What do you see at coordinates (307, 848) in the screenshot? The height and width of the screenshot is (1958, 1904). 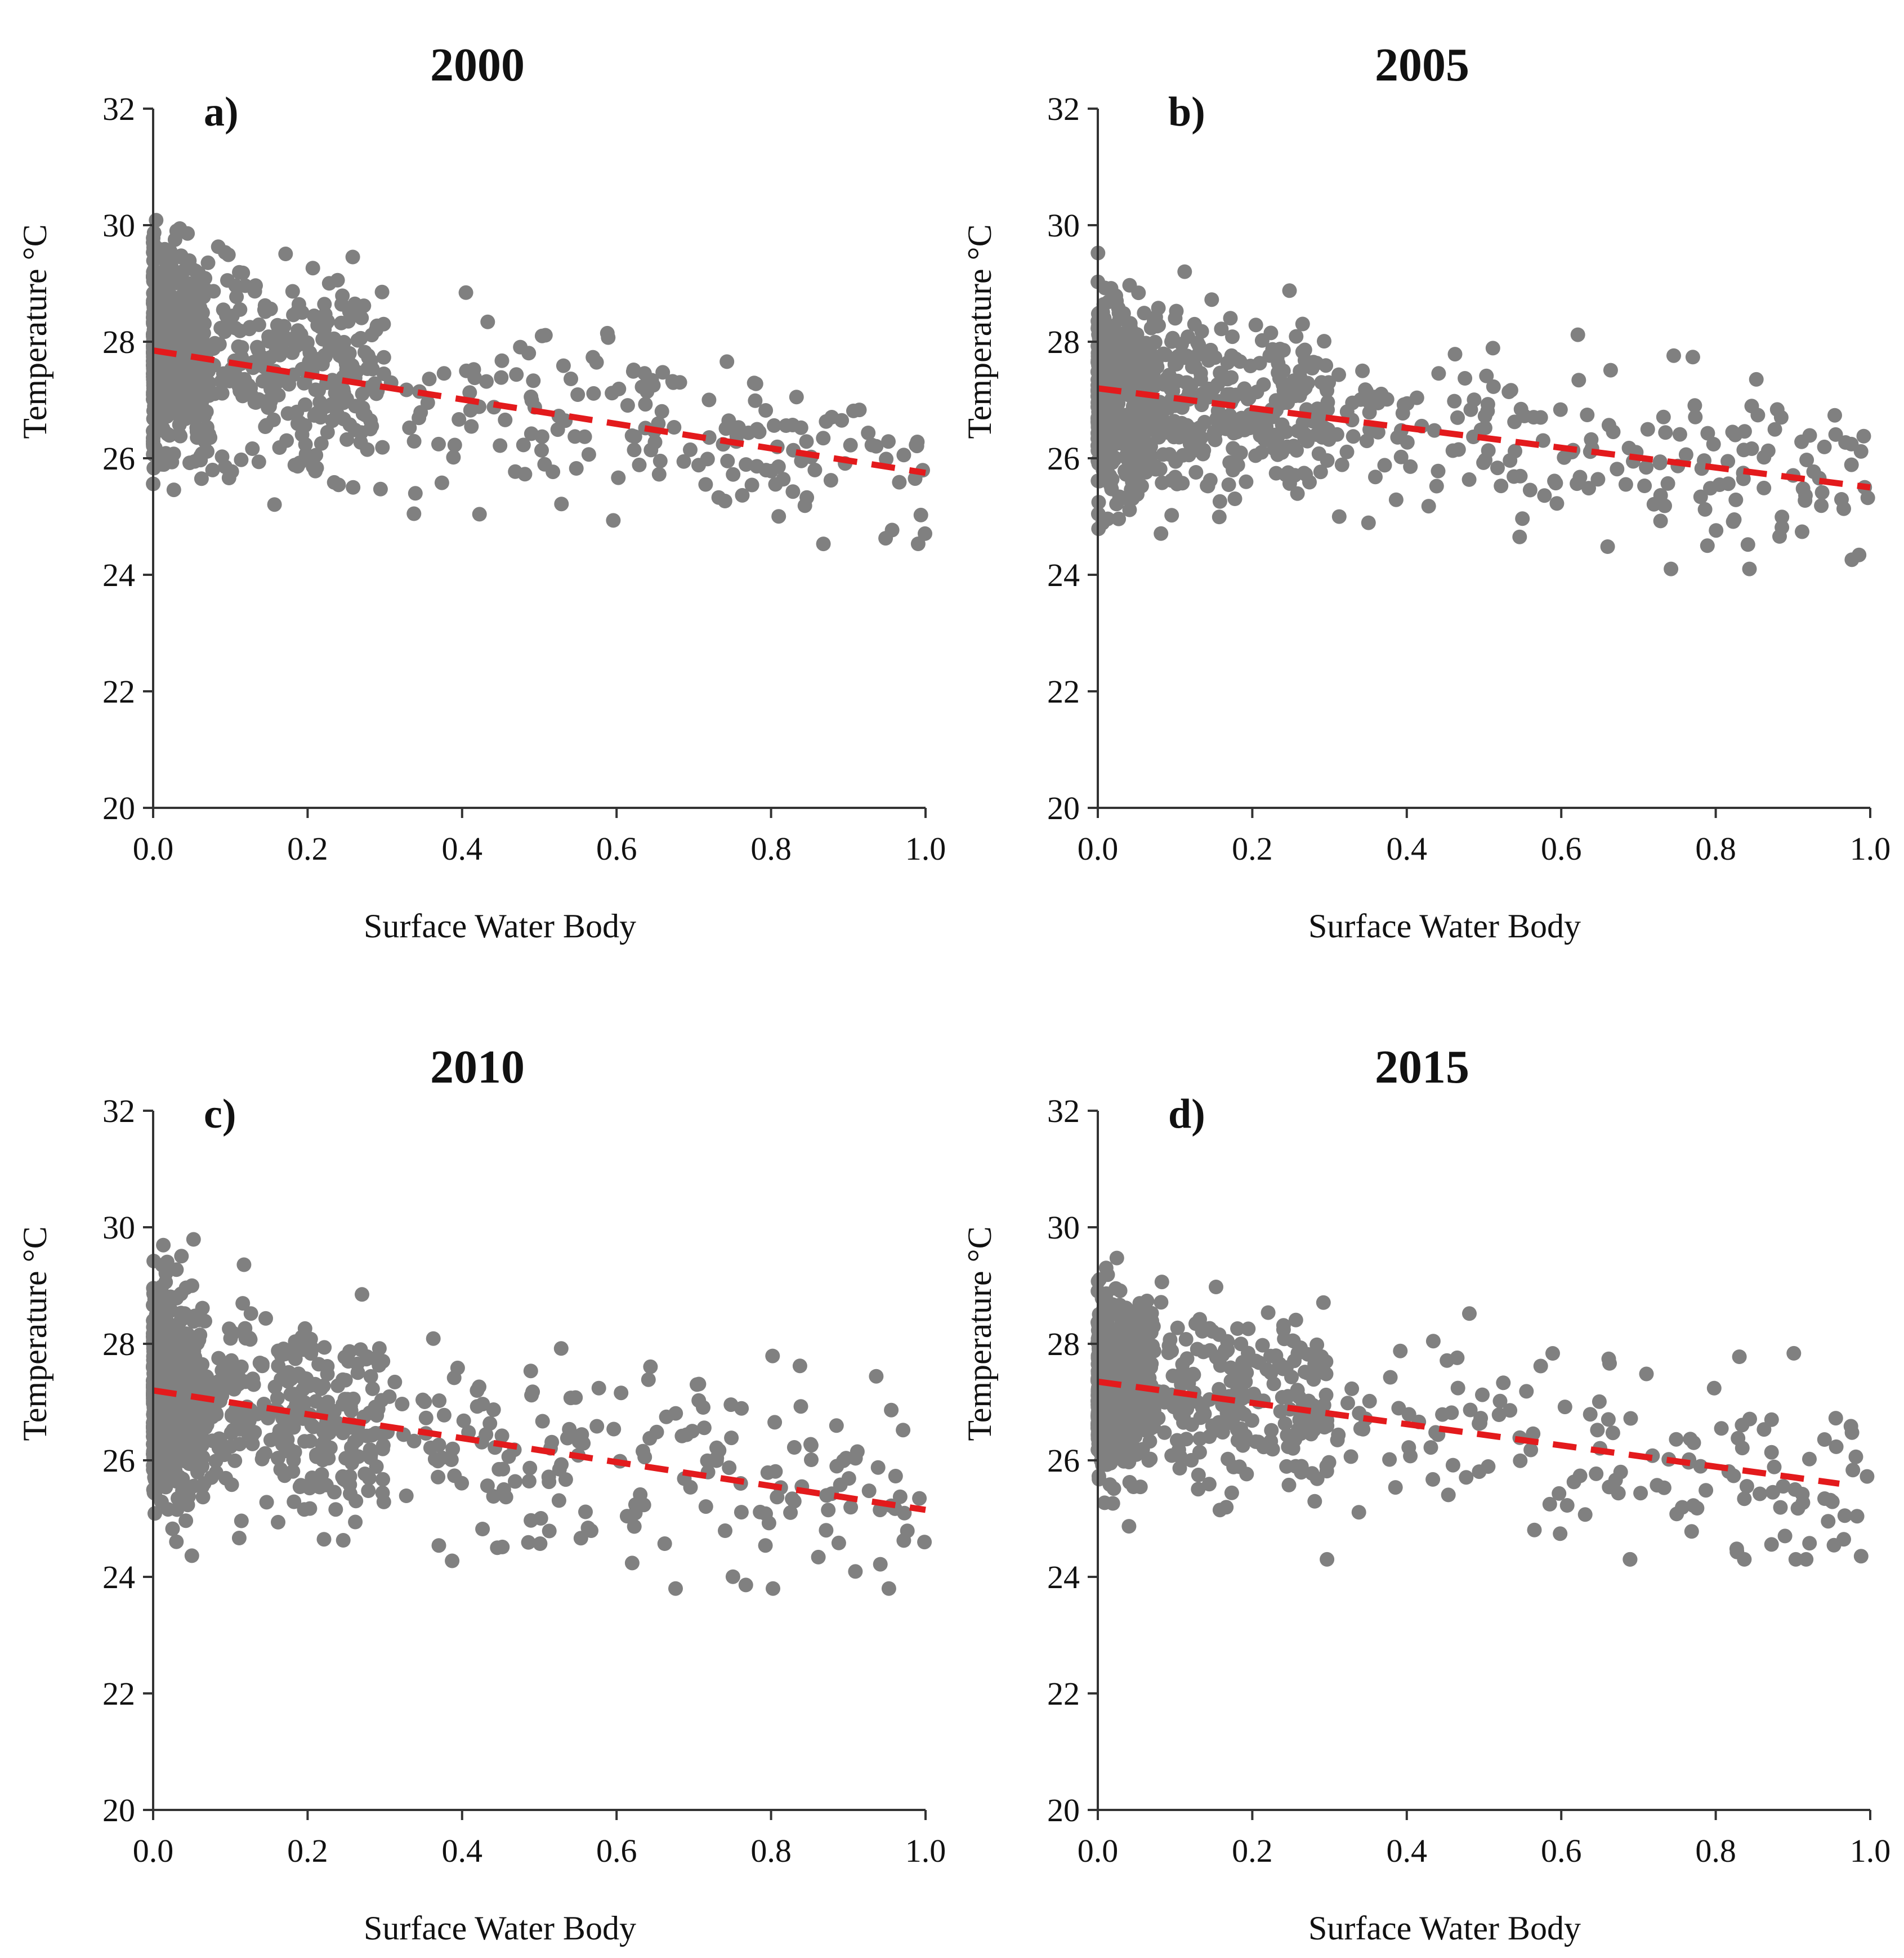 I see `x-tick-label: 0.2` at bounding box center [307, 848].